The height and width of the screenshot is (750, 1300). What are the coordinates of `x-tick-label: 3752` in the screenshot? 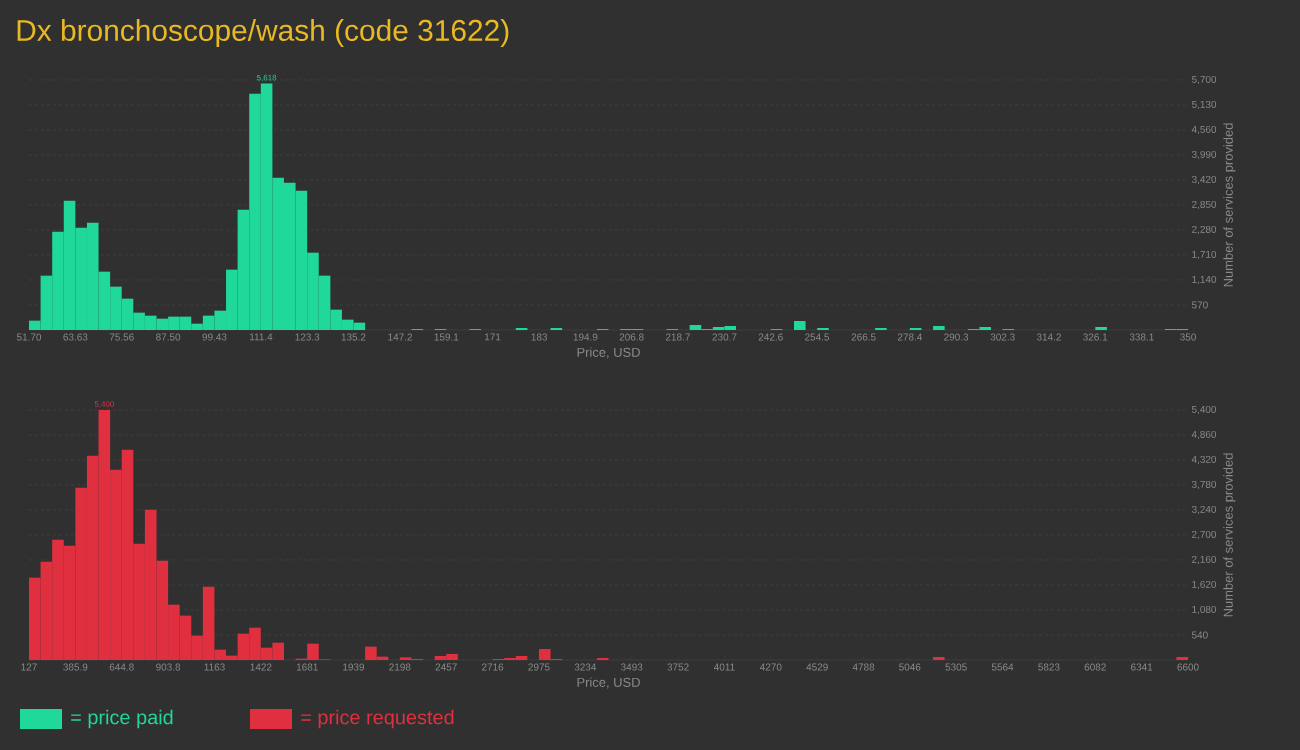 It's located at (678, 667).